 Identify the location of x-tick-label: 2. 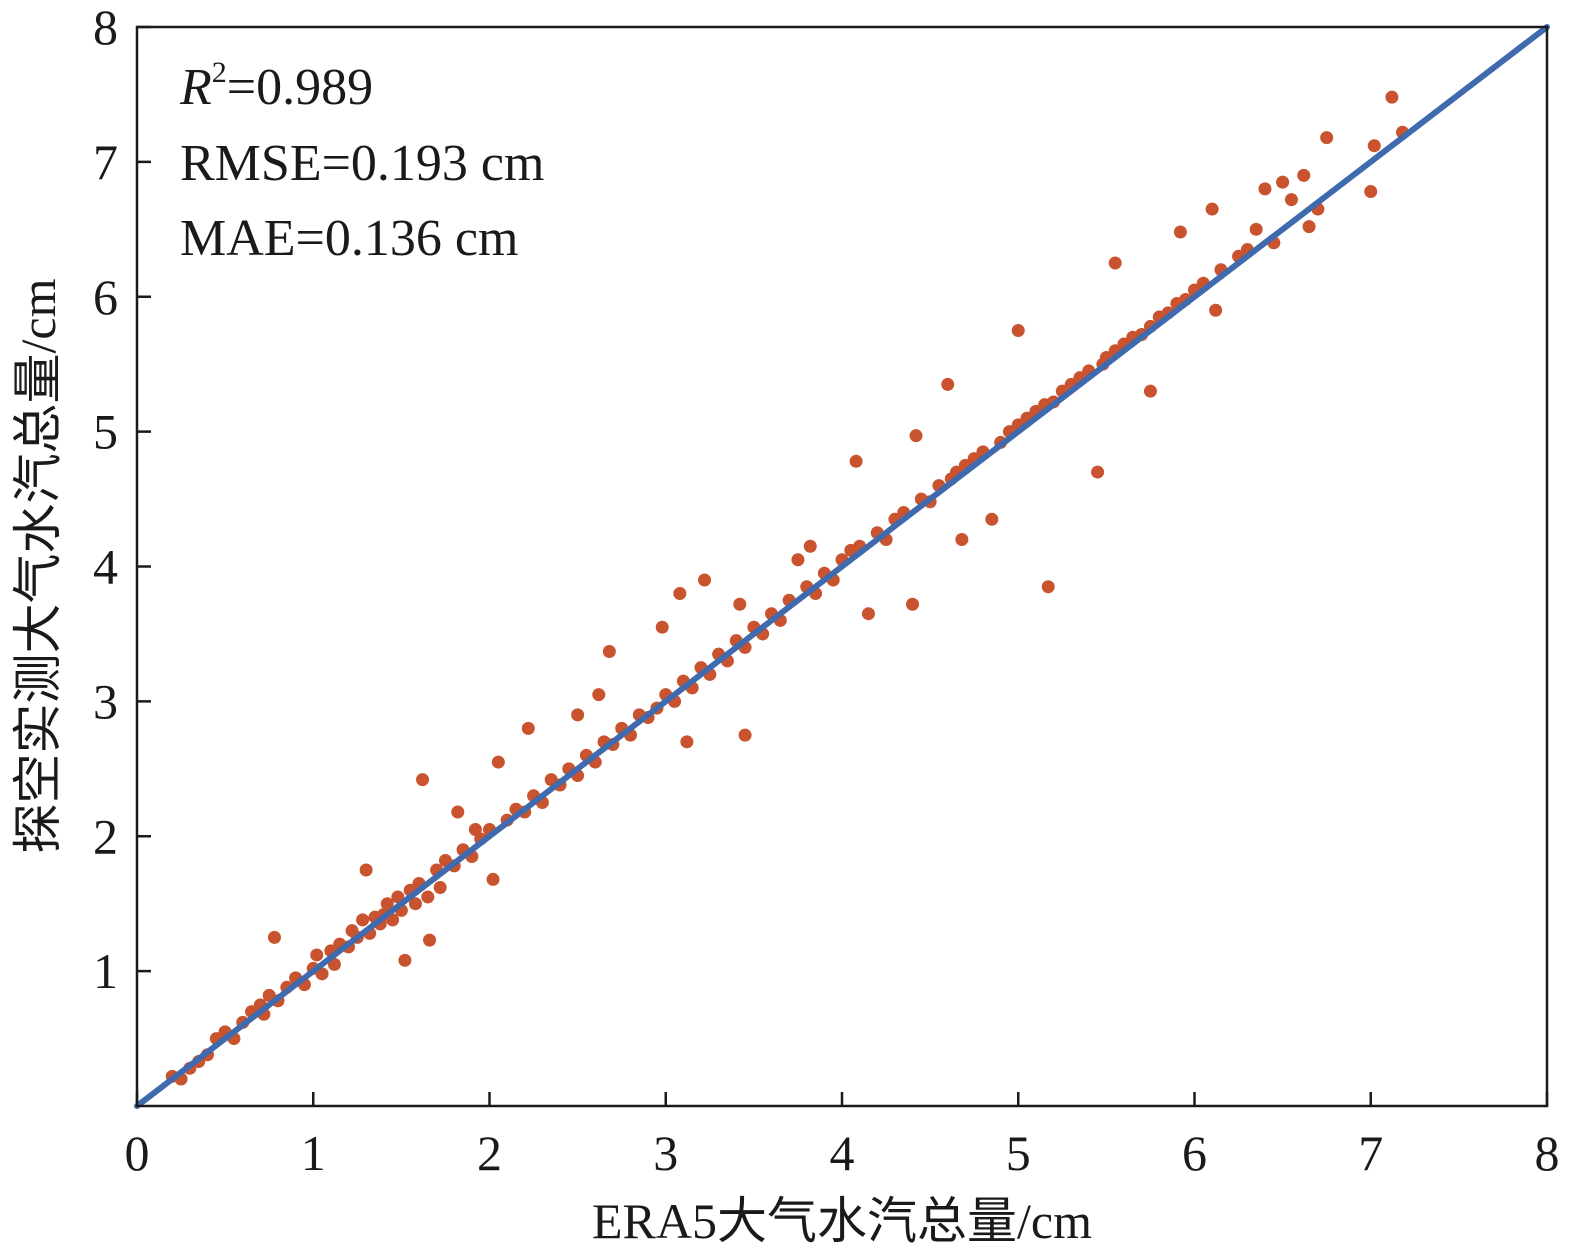
(489, 1153).